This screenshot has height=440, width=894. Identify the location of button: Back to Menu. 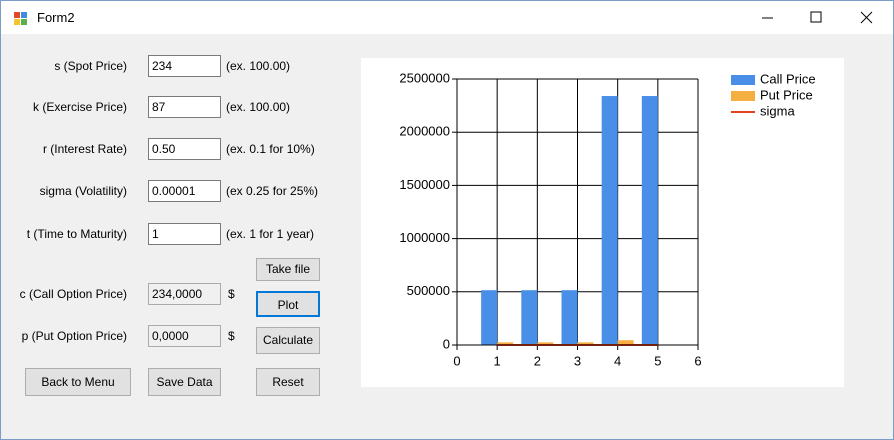
(78, 382).